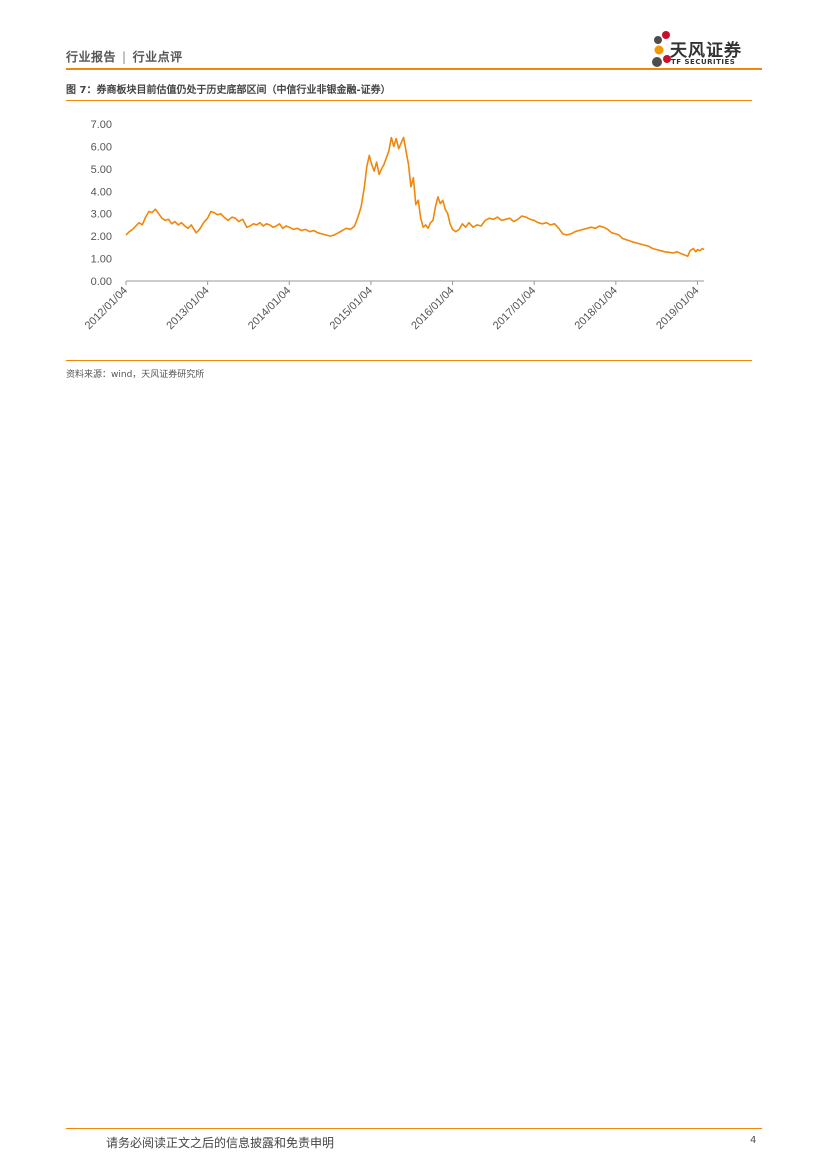 The width and height of the screenshot is (827, 1169). Describe the element at coordinates (432, 308) in the screenshot. I see `x-tick-label: 2016/01/04` at that location.